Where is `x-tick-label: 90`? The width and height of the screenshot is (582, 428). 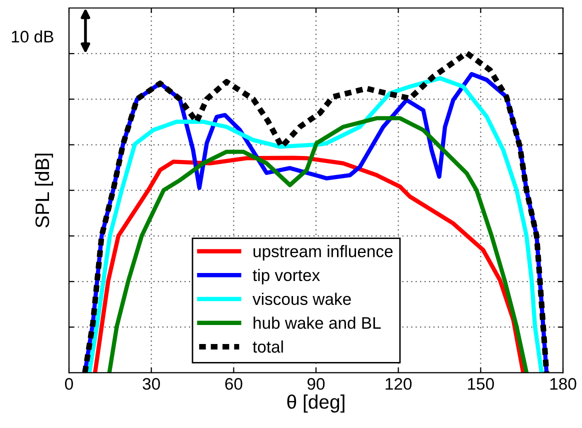 x-tick-label: 90 is located at coordinates (316, 384).